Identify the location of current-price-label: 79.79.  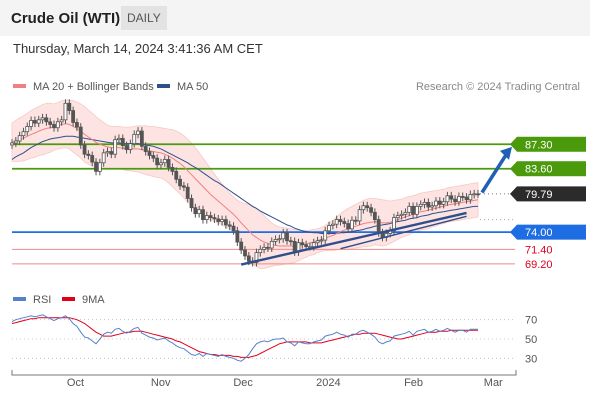
(539, 195).